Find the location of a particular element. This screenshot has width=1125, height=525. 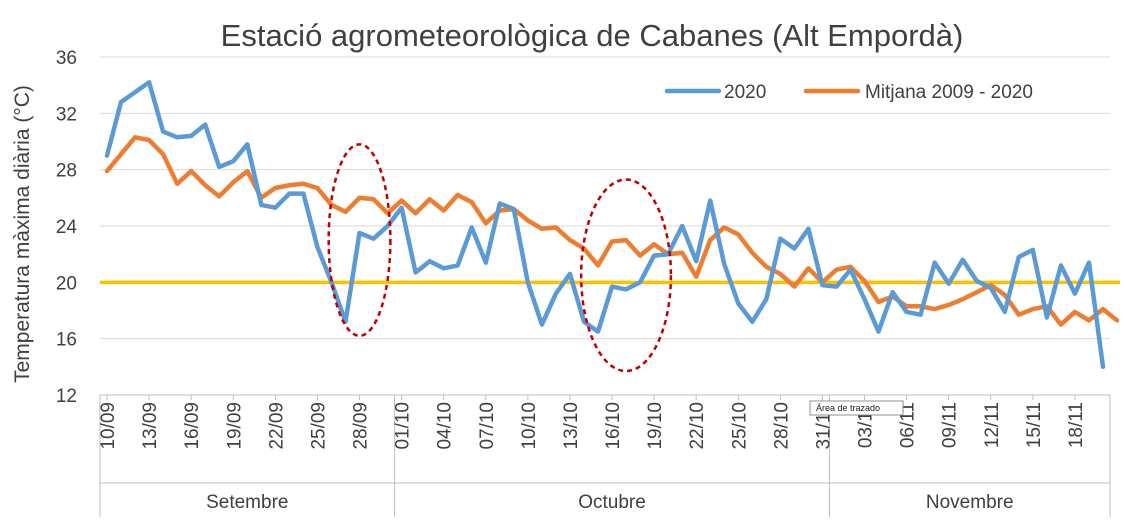

x-tick-label: 12/11 is located at coordinates (992, 425).